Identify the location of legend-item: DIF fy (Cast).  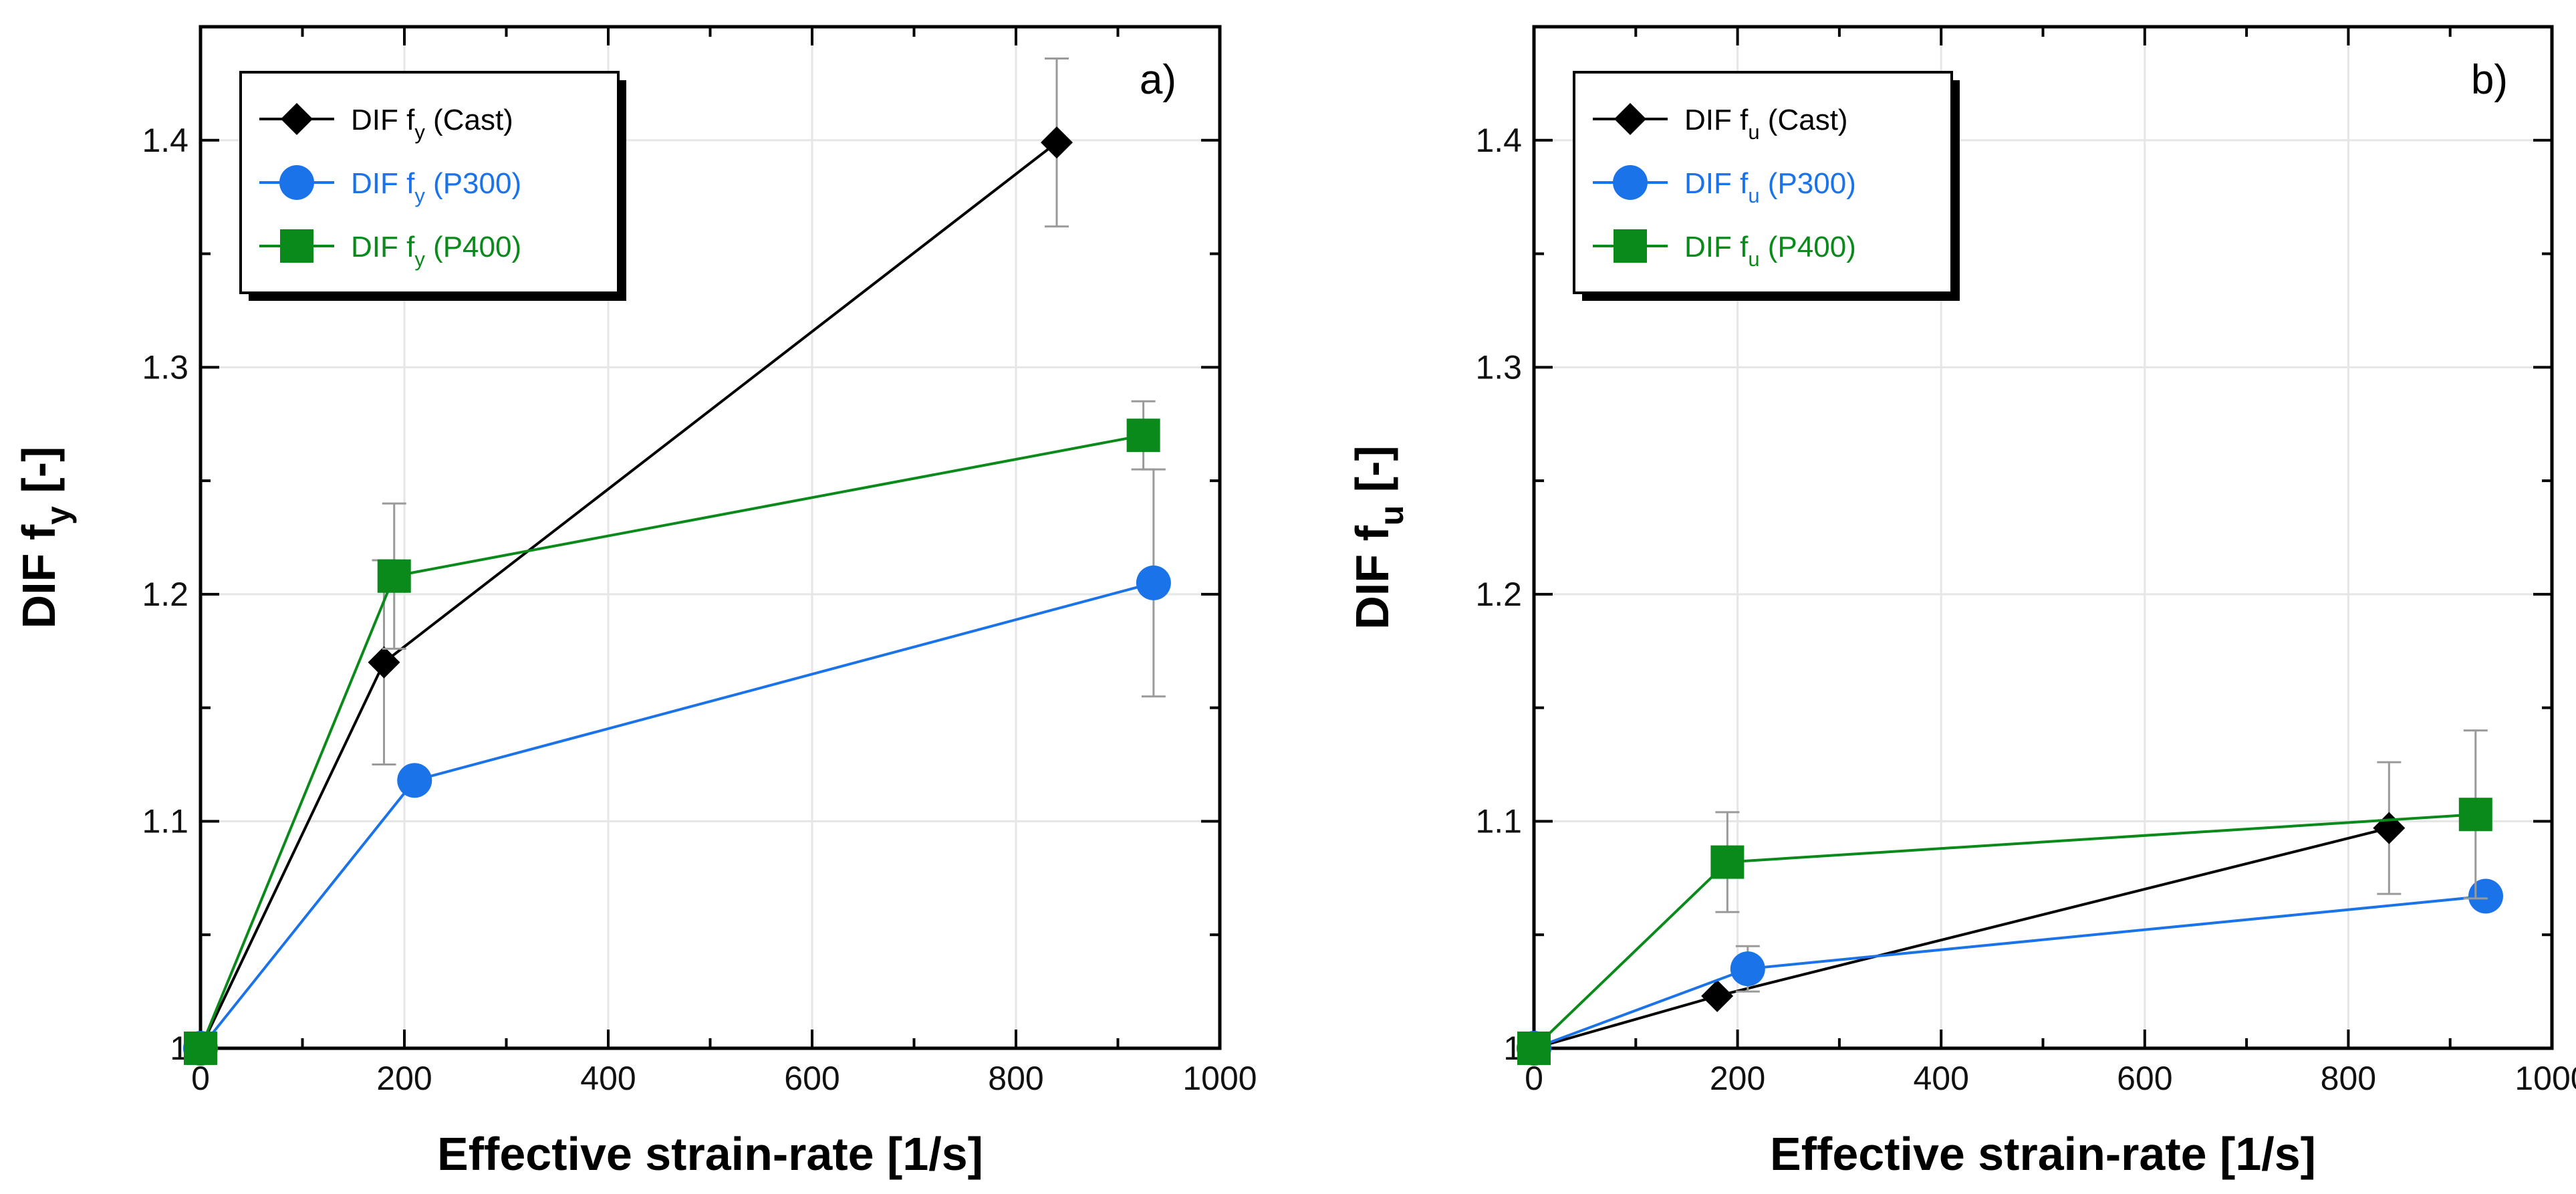
(386, 123).